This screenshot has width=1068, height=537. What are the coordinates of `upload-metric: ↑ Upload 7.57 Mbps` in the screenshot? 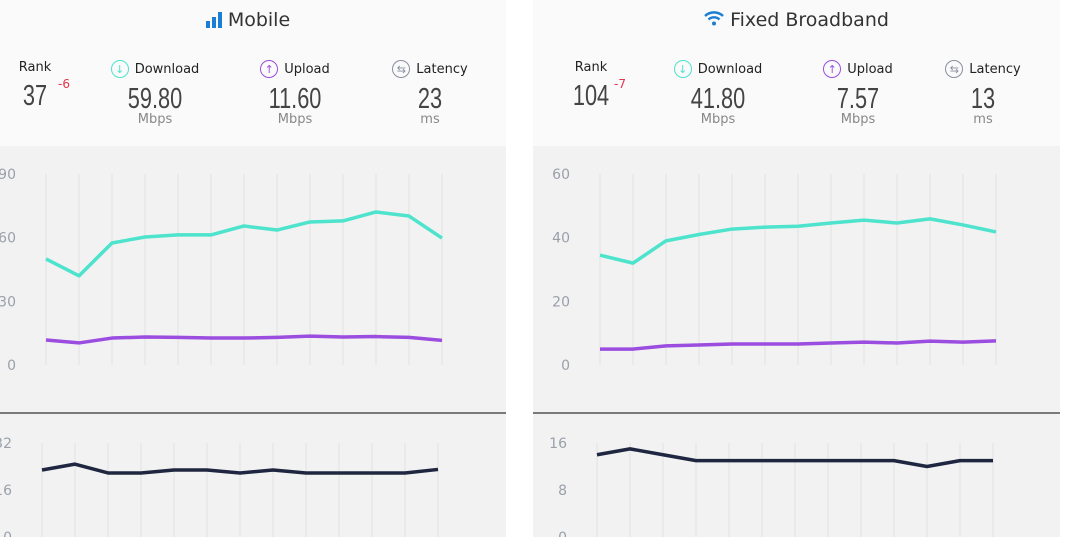 It's located at (858, 93).